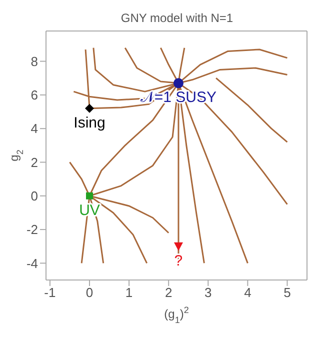 This screenshot has height=338, width=320. I want to click on y-tick-label: 8, so click(34, 61).